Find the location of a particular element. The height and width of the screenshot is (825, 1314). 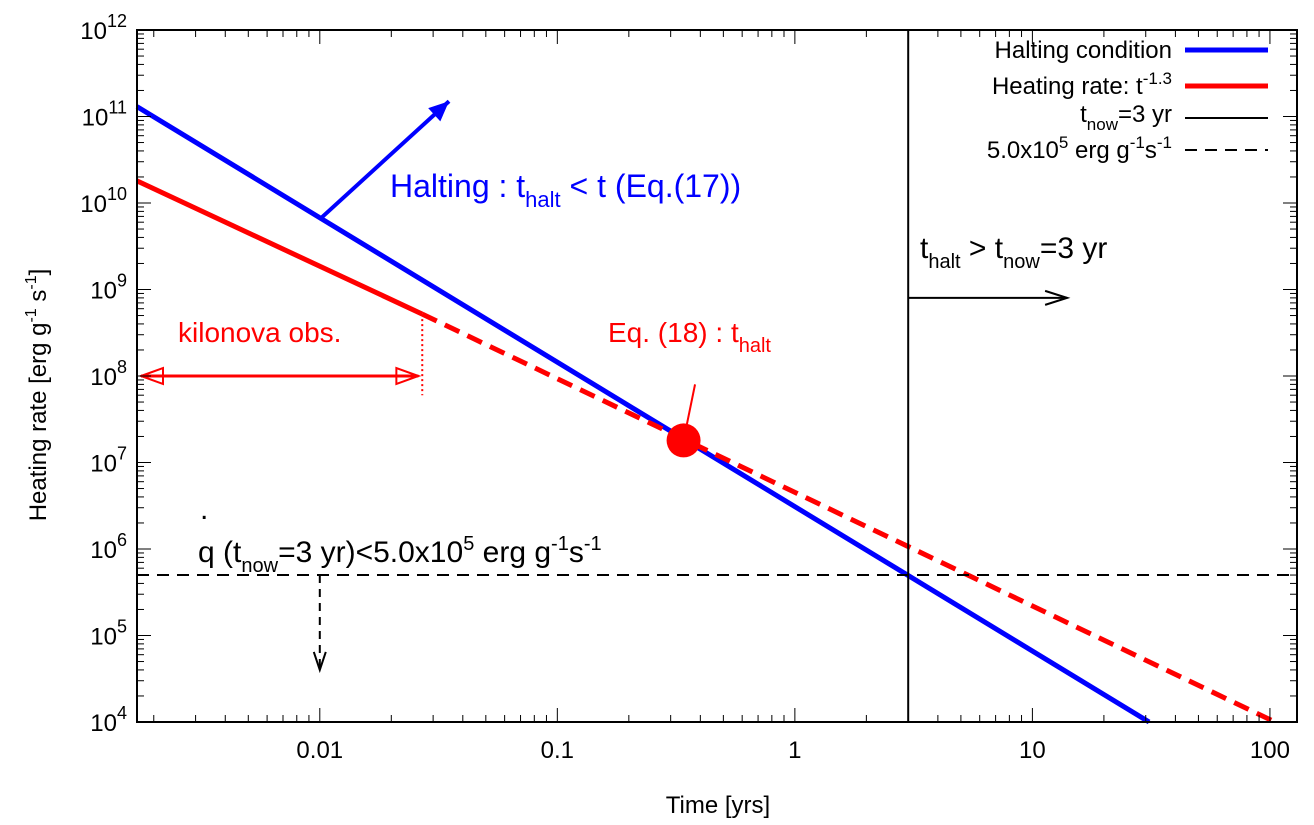

y-tick-label-8: 10¹² is located at coordinates (103, 28).